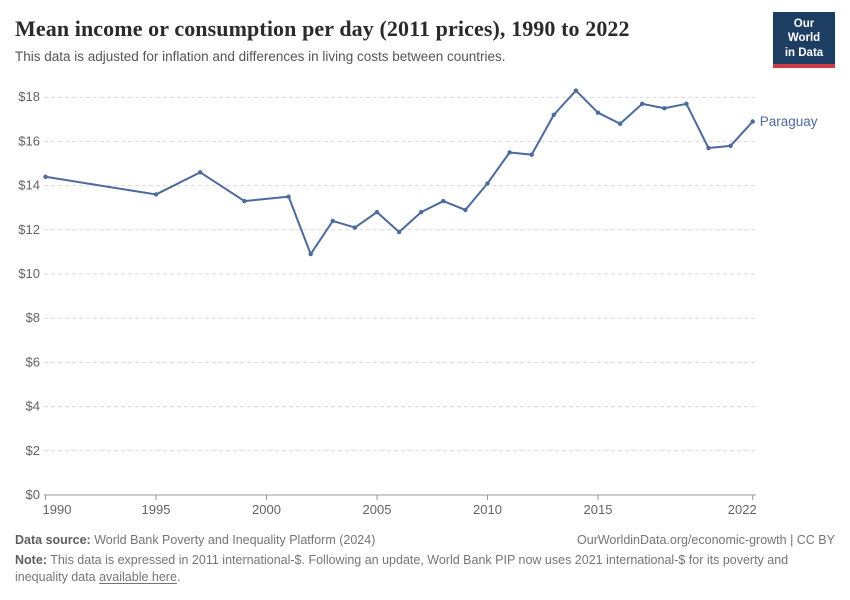  Describe the element at coordinates (29, 96) in the screenshot. I see `y-axis-tick-label: $18` at that location.